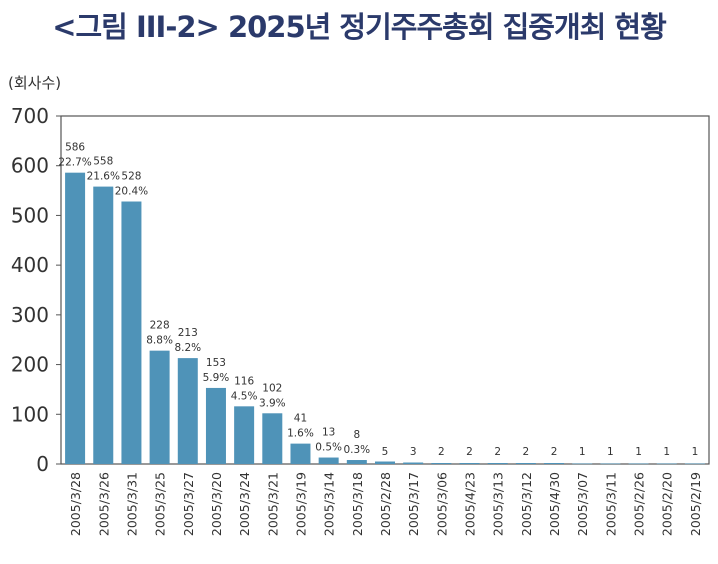 This screenshot has height=564, width=718. I want to click on bar-value-label: 5, so click(385, 452).